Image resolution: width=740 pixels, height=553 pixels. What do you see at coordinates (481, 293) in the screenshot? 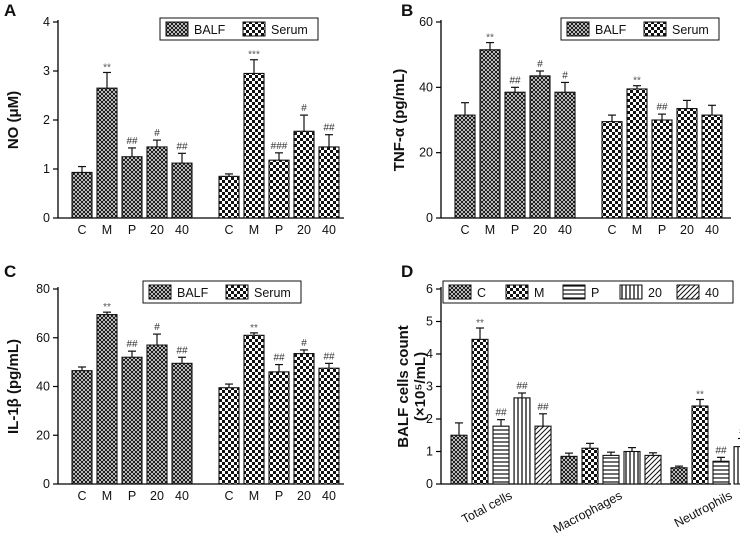
I see `legend-label: C` at bounding box center [481, 293].